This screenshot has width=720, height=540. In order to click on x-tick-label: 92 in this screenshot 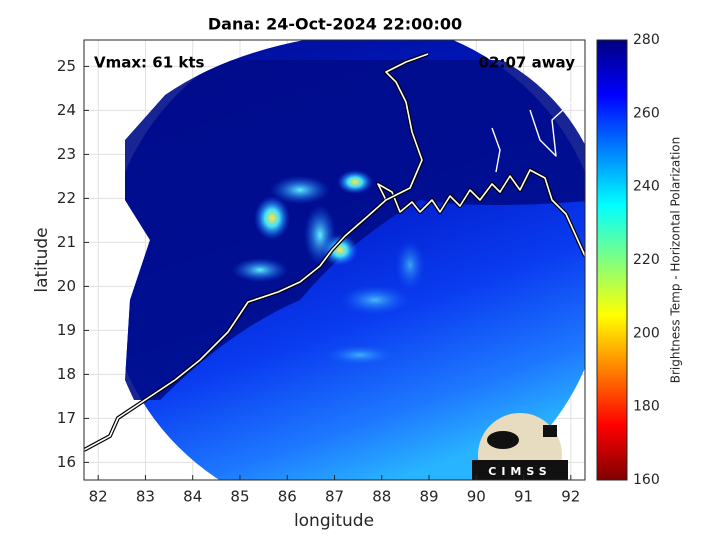, I will do `click(570, 497)`.